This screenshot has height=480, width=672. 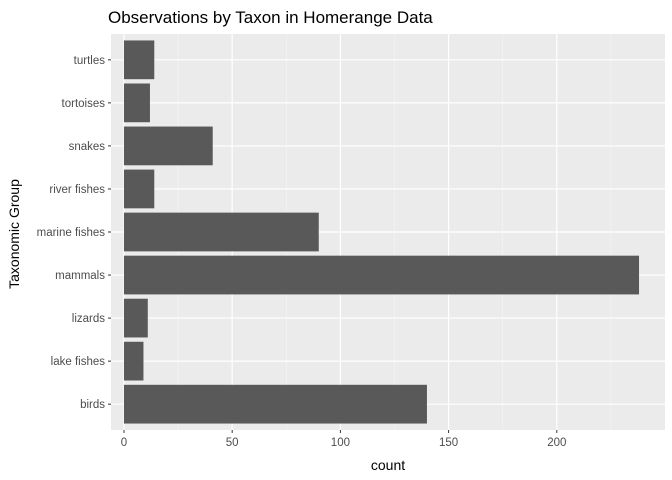 What do you see at coordinates (77, 190) in the screenshot?
I see `y-tick-label: river fishes` at bounding box center [77, 190].